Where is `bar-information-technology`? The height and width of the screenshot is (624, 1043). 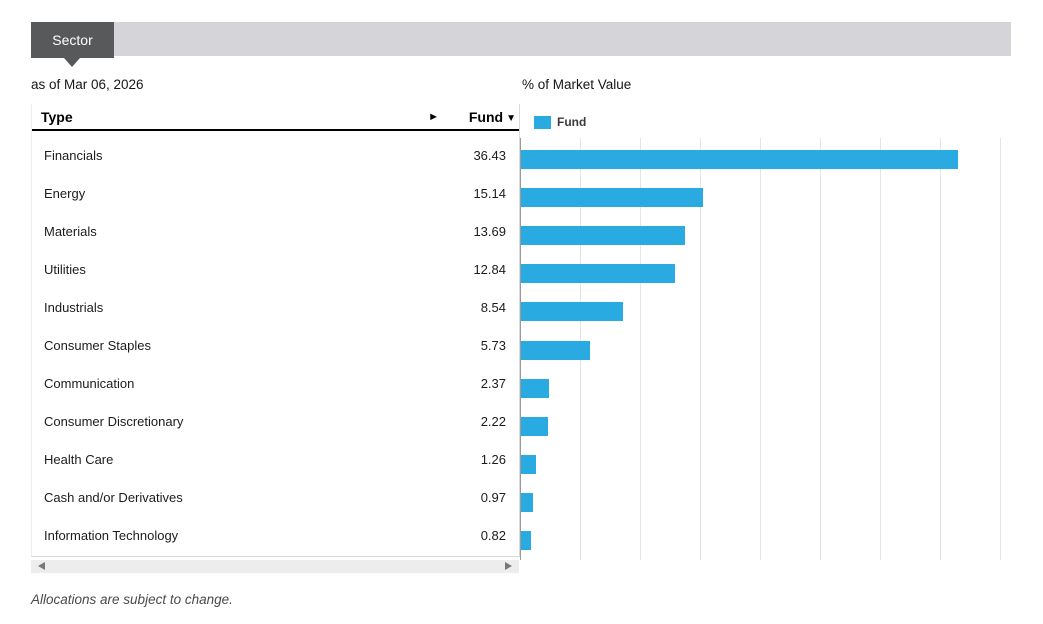
bar-information-technology is located at coordinates (526, 541).